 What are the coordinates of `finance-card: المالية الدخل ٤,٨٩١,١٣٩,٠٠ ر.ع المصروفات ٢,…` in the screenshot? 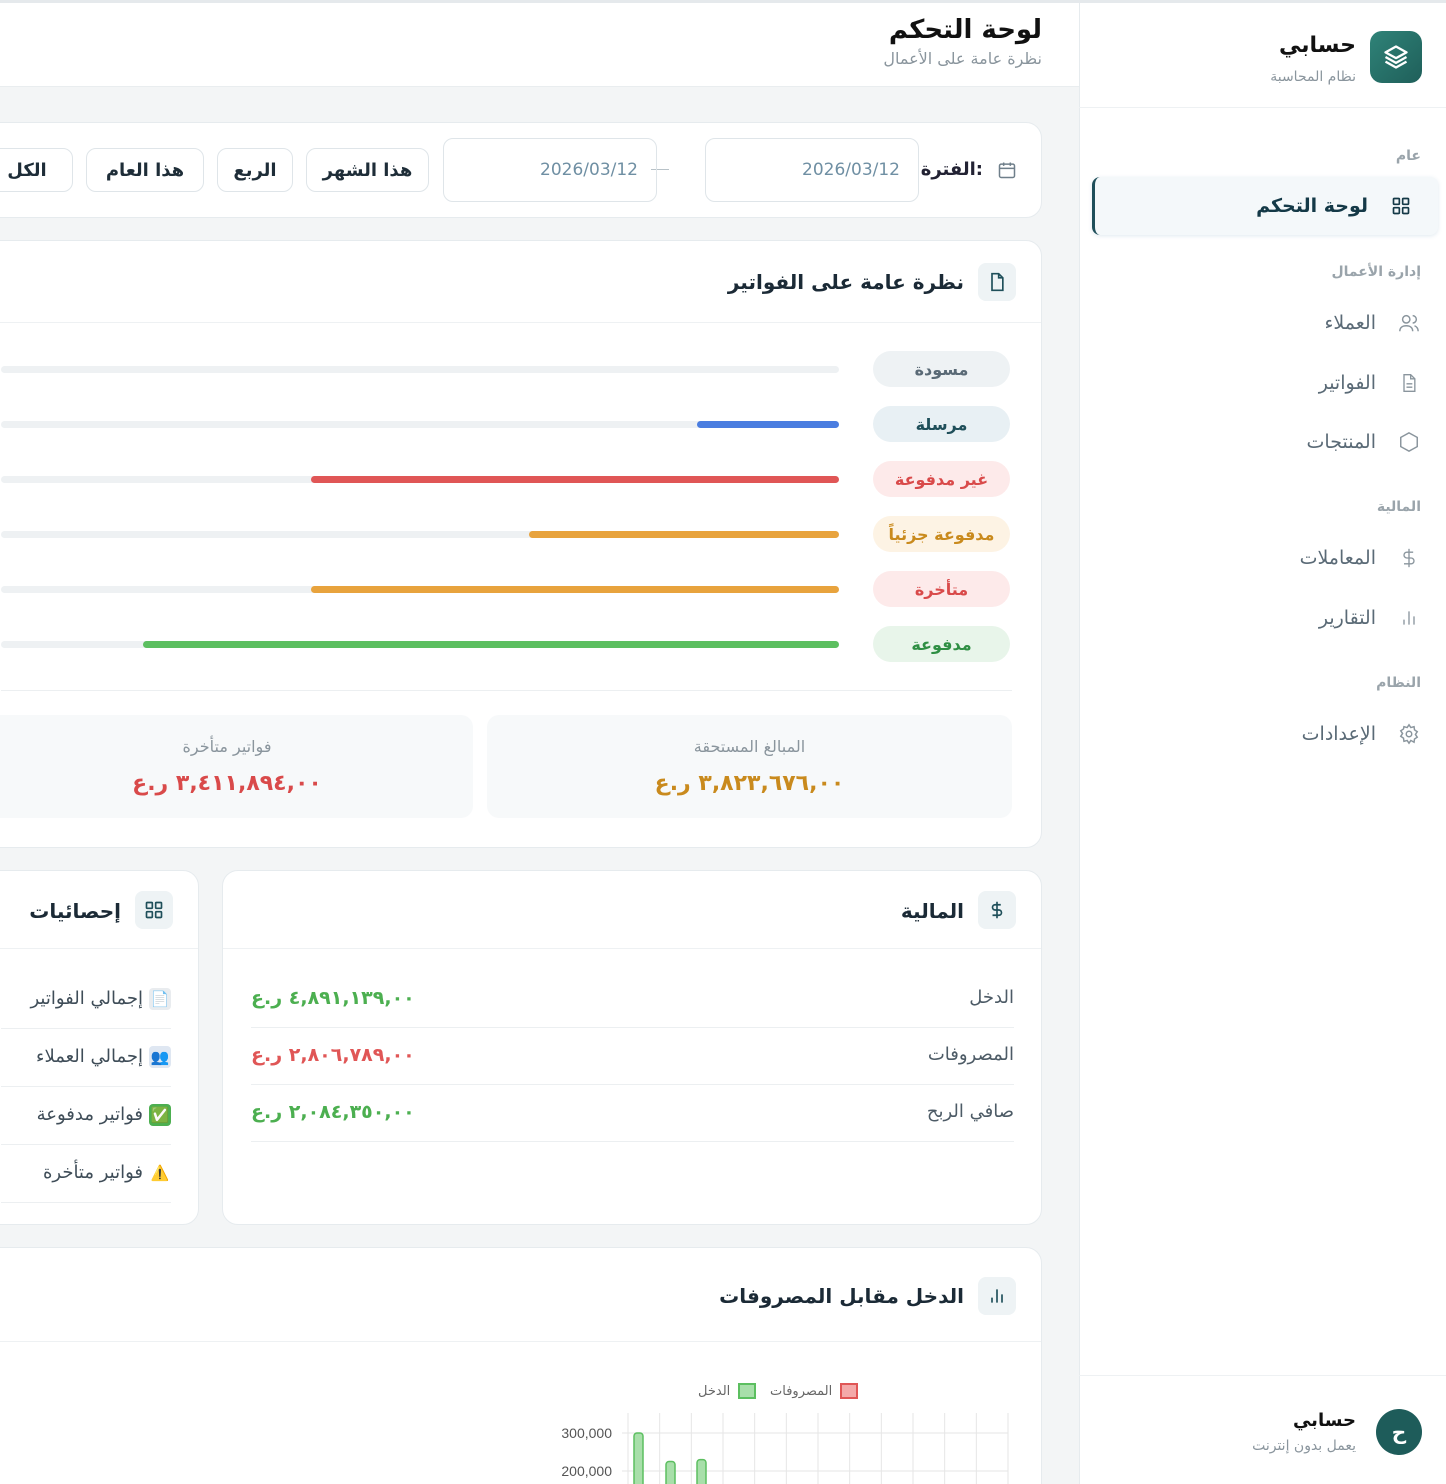 It's located at (632, 1047).